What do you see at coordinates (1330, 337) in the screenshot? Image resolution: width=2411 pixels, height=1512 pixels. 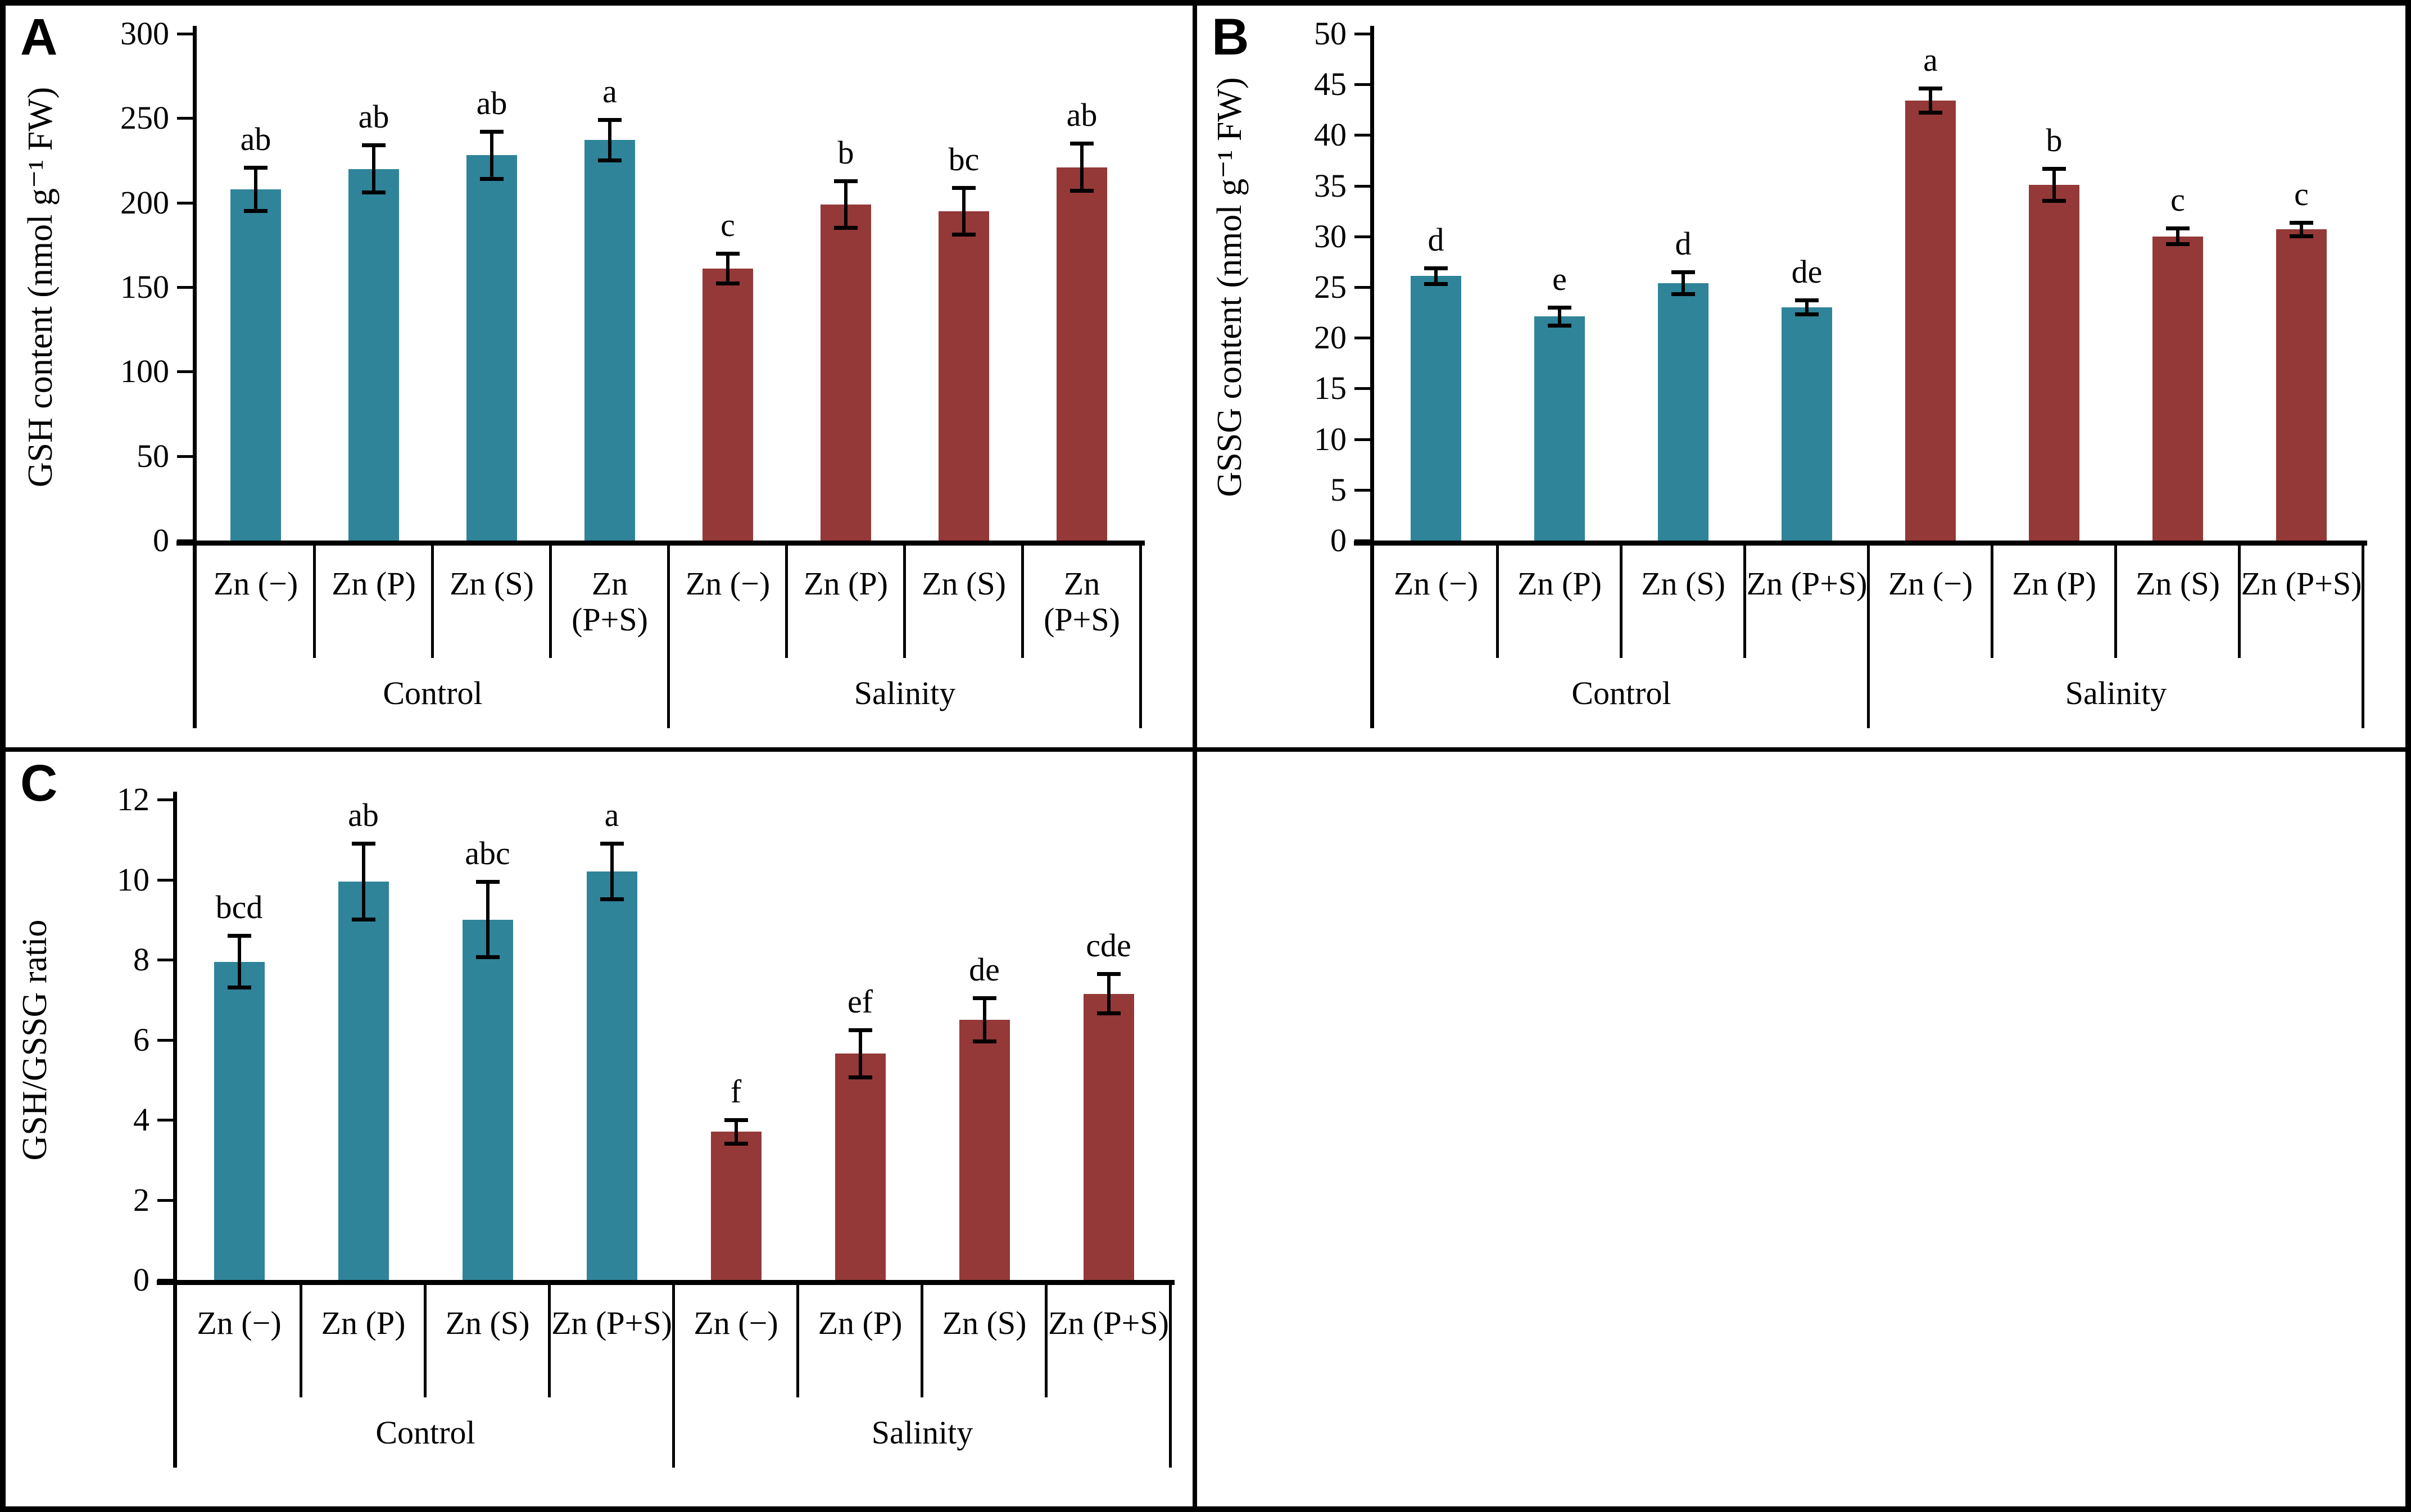 I see `y-tick-label: 20` at bounding box center [1330, 337].